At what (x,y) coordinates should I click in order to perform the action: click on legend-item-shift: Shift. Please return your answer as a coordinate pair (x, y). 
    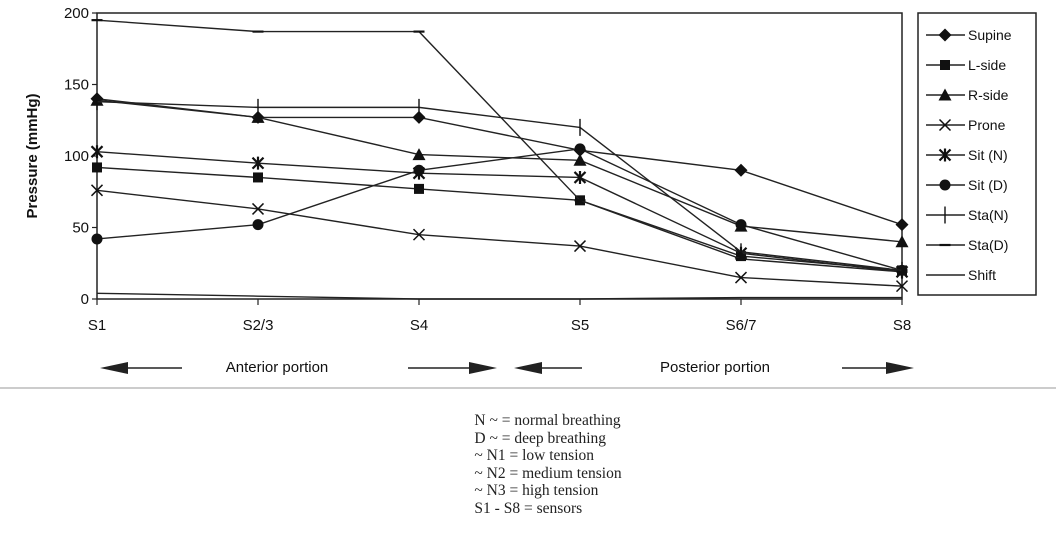
    Looking at the image, I should click on (961, 275).